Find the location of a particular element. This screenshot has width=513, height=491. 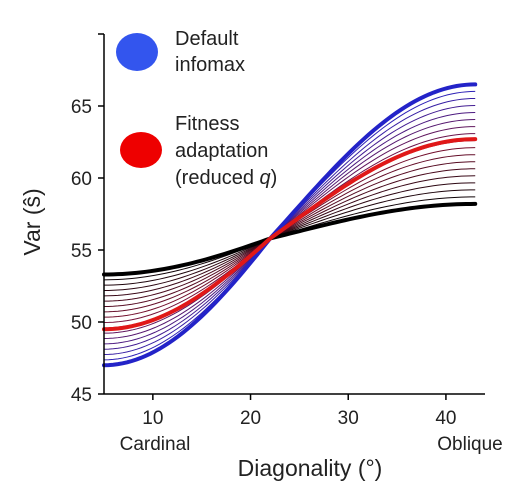

legend-item-default-infomax: Default infomax is located at coordinates (180, 52).